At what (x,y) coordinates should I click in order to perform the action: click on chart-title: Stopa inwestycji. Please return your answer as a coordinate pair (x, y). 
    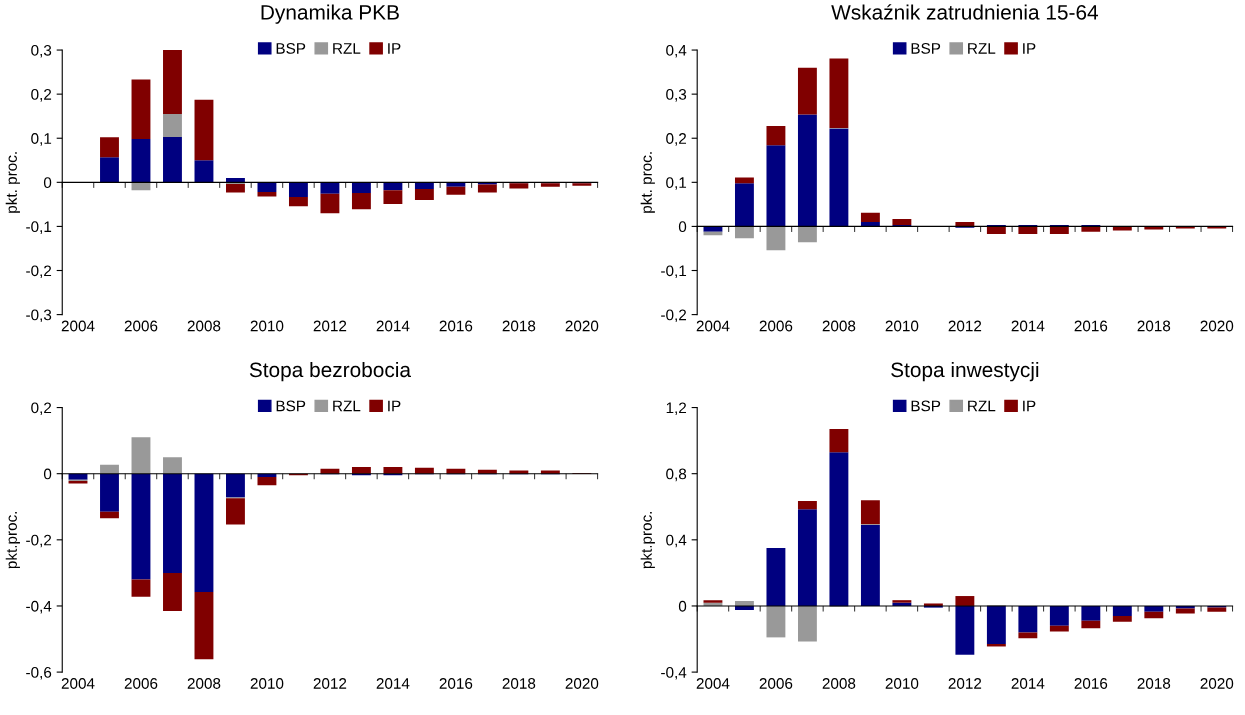
    Looking at the image, I should click on (965, 371).